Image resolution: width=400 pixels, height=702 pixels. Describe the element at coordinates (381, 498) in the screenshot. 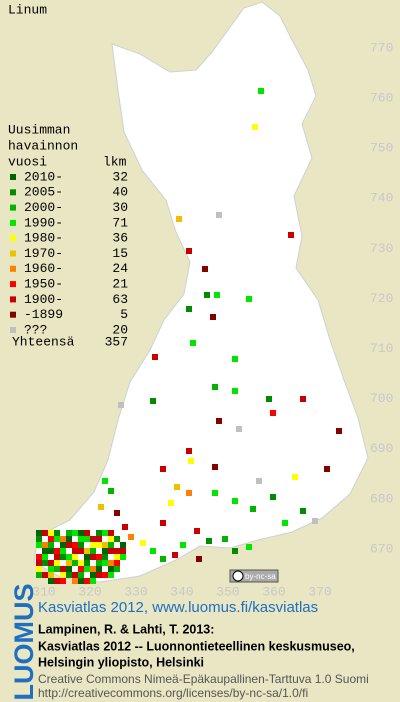

I see `northing-label: 680` at that location.